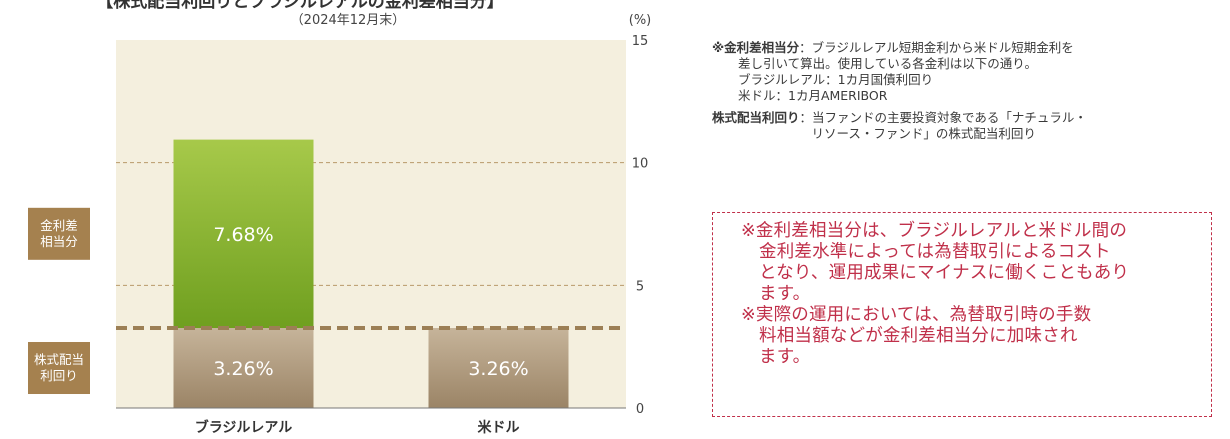 The image size is (1230, 439). Describe the element at coordinates (499, 427) in the screenshot. I see `x-category-label: 米ドル` at that location.